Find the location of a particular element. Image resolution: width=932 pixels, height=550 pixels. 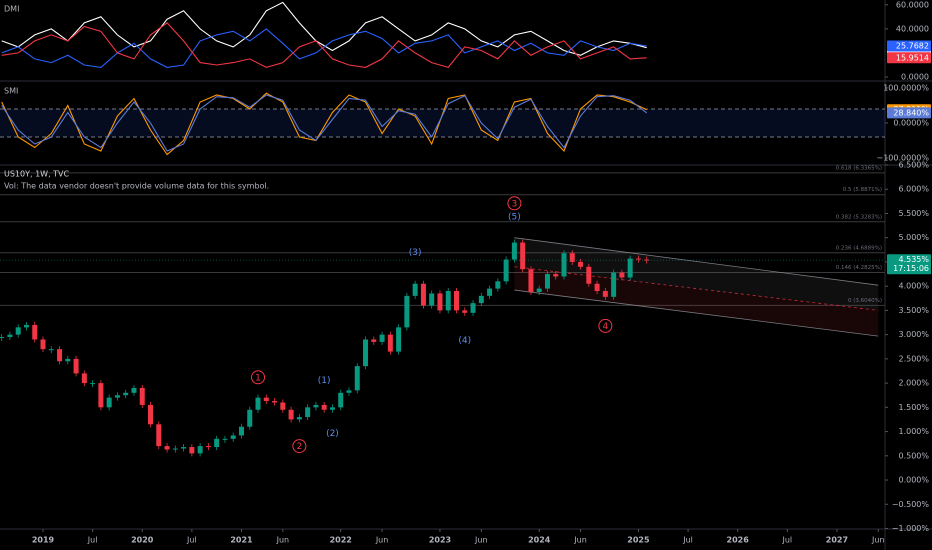

y-tick-label: 5.000% is located at coordinates (913, 237).